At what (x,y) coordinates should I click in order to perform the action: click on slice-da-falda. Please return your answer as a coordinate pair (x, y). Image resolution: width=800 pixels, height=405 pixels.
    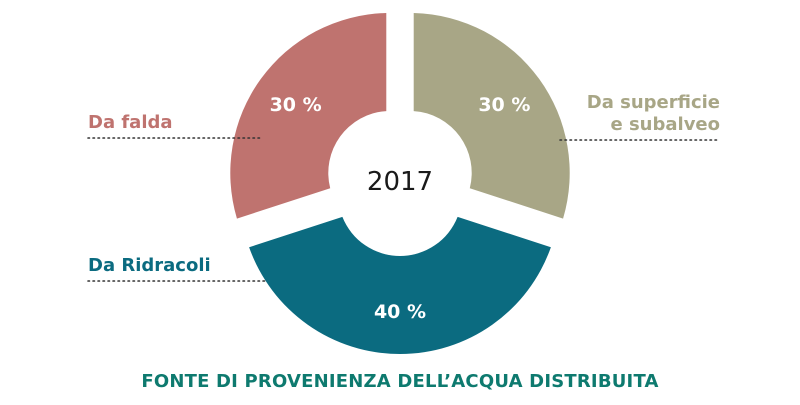
    Looking at the image, I should click on (308, 115).